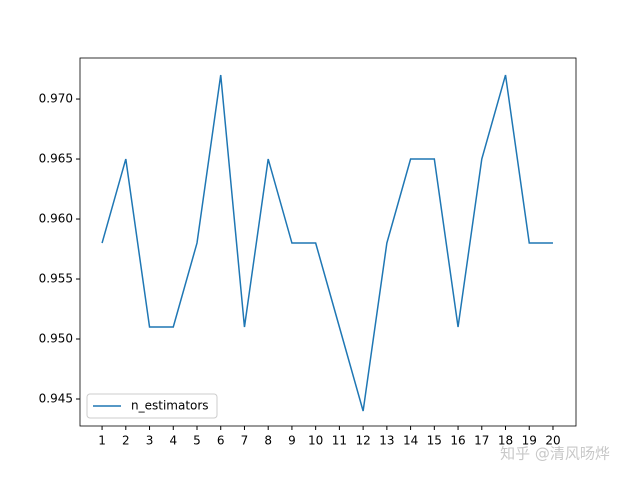 This screenshot has height=480, width=640. What do you see at coordinates (56, 99) in the screenshot?
I see `y-tick-label: 0.970` at bounding box center [56, 99].